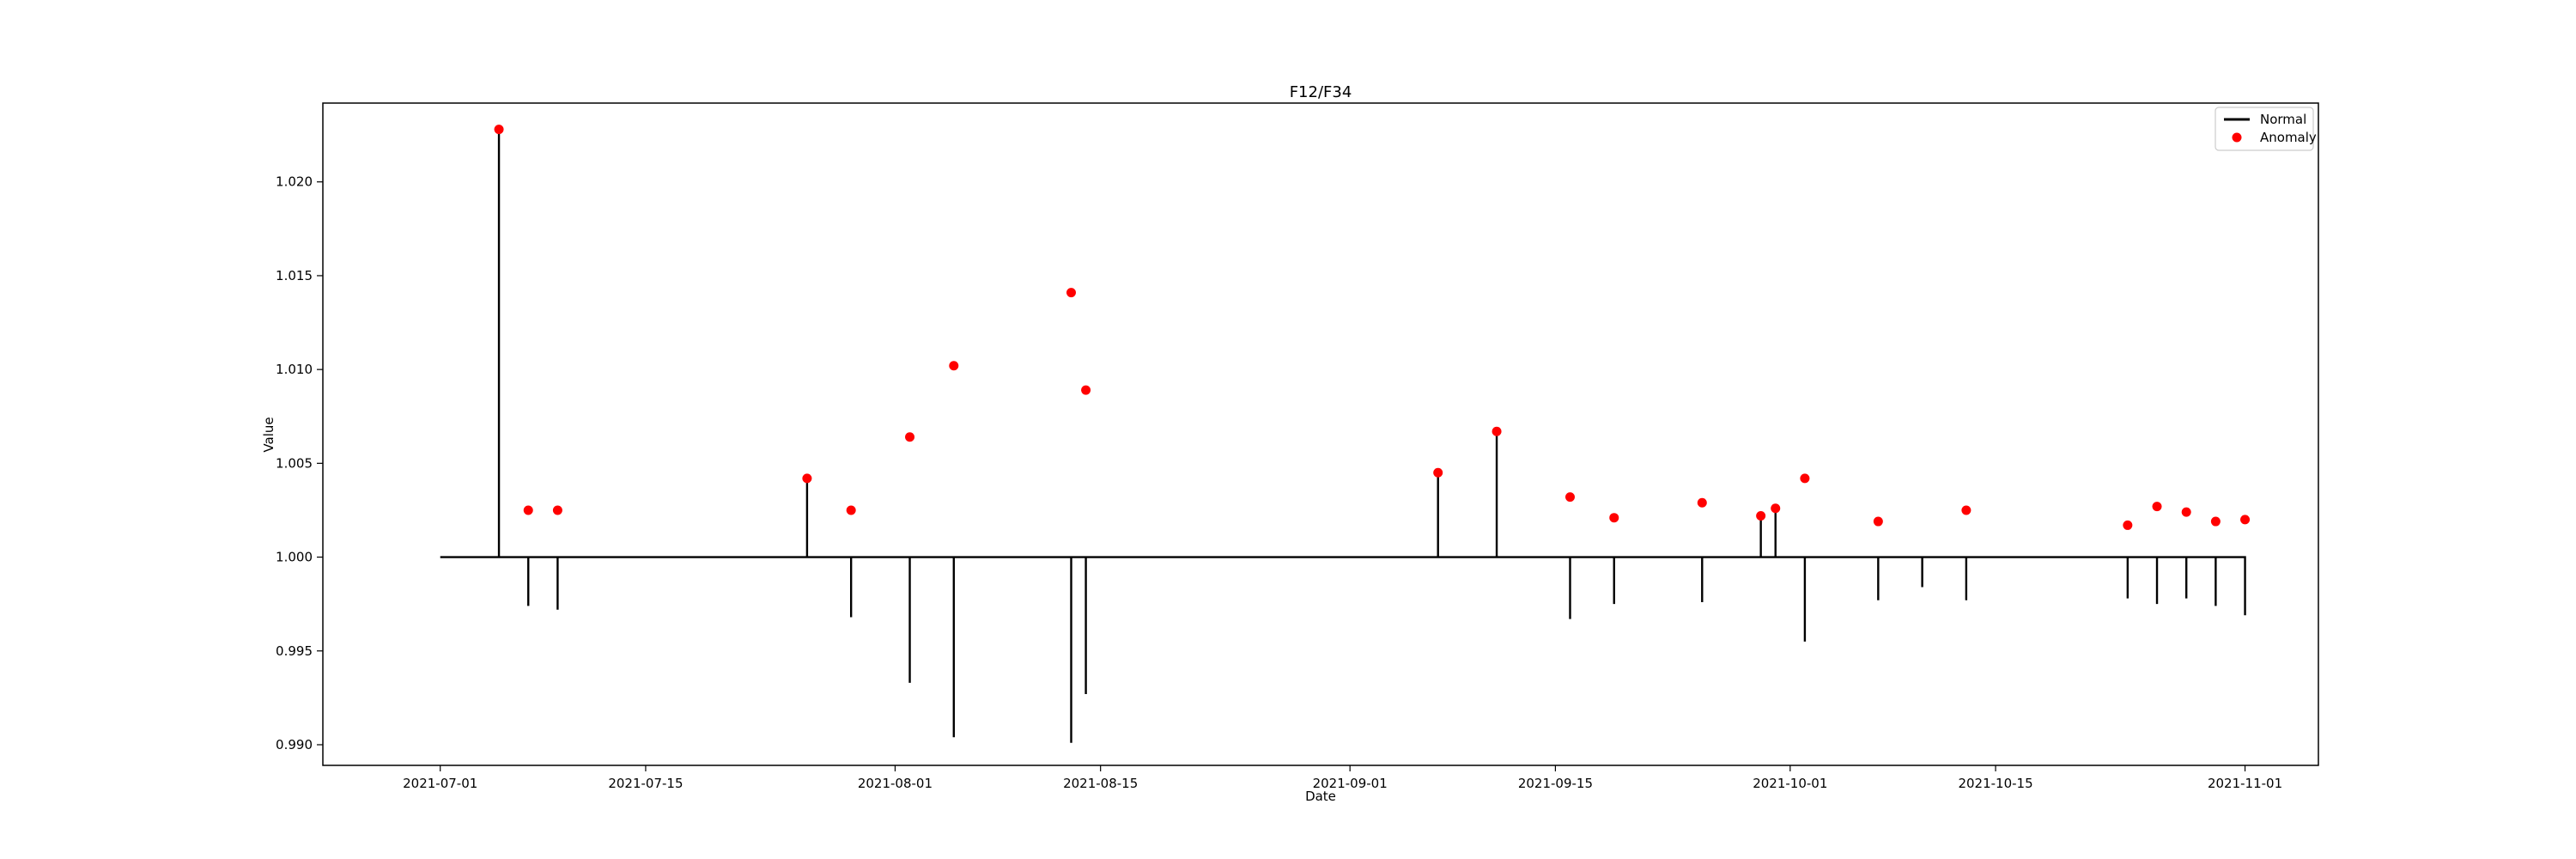 This screenshot has width=2576, height=859. What do you see at coordinates (294, 182) in the screenshot?
I see `y-tick-label: 1.020` at bounding box center [294, 182].